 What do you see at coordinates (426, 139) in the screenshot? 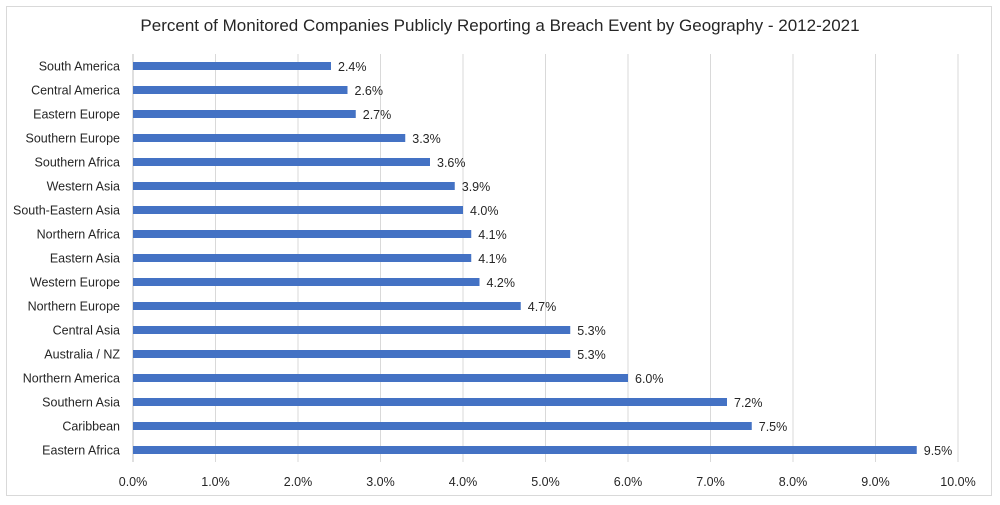
I see `value-label: 3.3%` at bounding box center [426, 139].